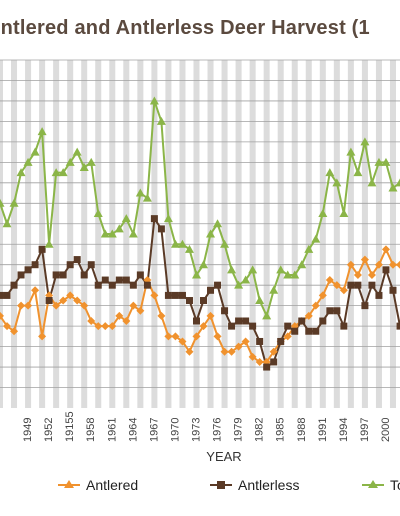 The image size is (400, 516). Describe the element at coordinates (365, 430) in the screenshot. I see `x-tick-label: 1997` at that location.